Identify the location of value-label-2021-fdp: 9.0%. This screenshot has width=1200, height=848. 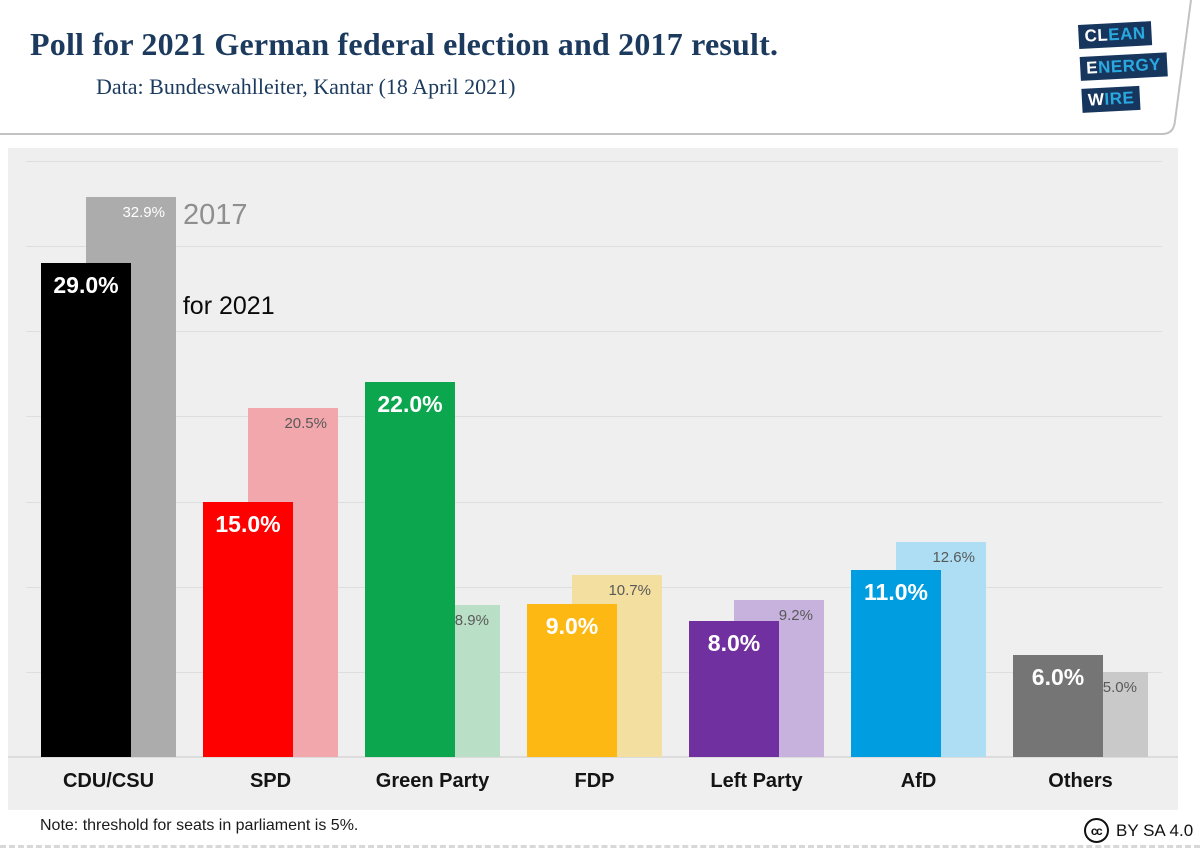
(572, 625).